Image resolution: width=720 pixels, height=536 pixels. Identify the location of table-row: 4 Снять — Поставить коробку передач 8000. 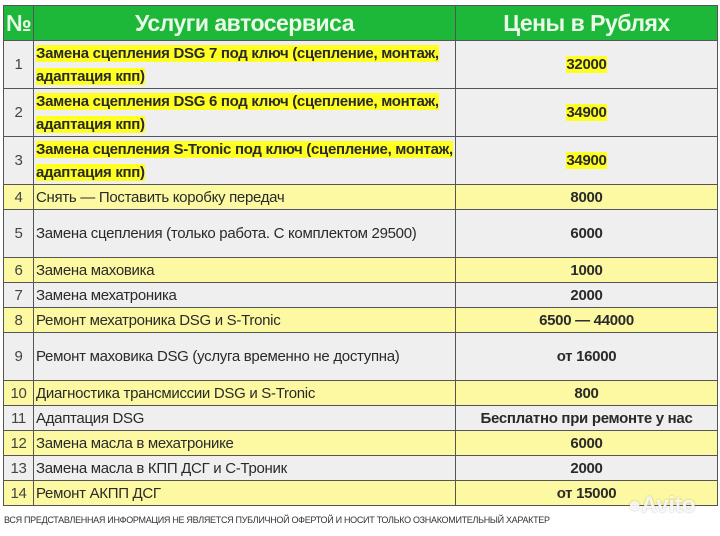
(360, 197).